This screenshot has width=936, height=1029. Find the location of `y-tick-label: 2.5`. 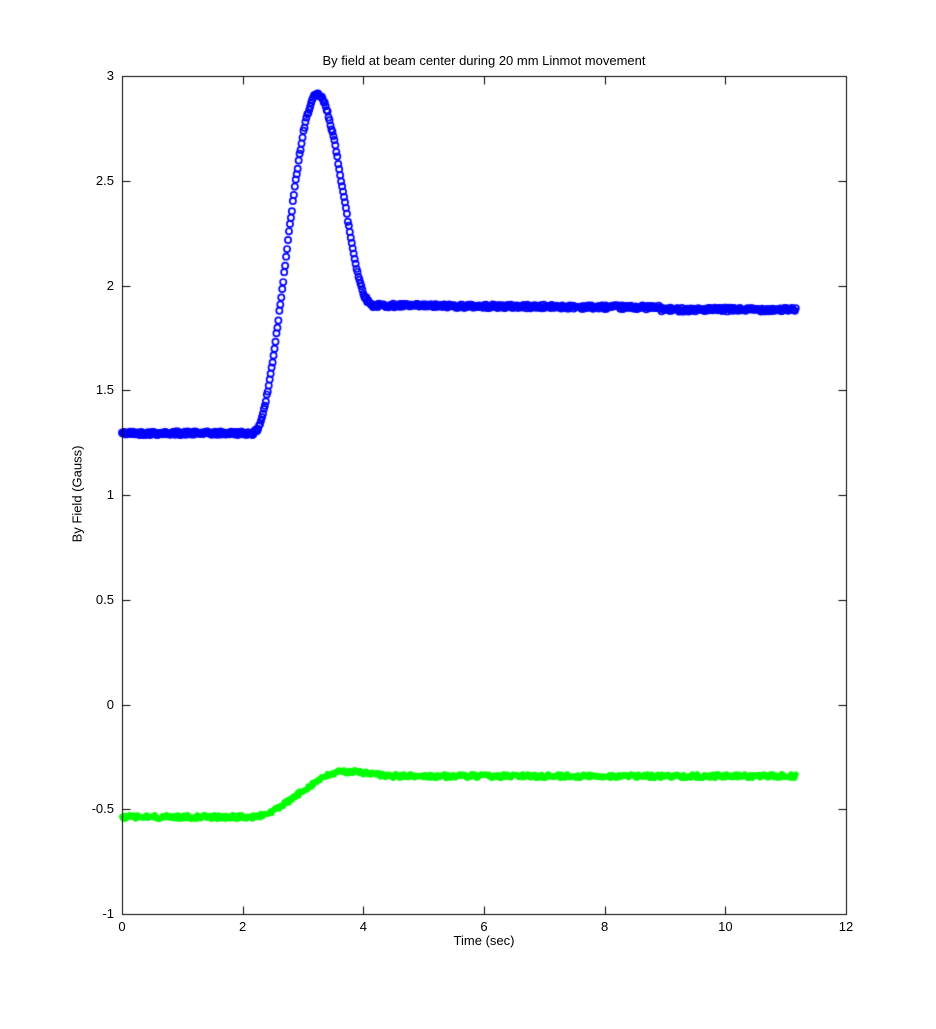

y-tick-label: 2.5 is located at coordinates (104, 180).